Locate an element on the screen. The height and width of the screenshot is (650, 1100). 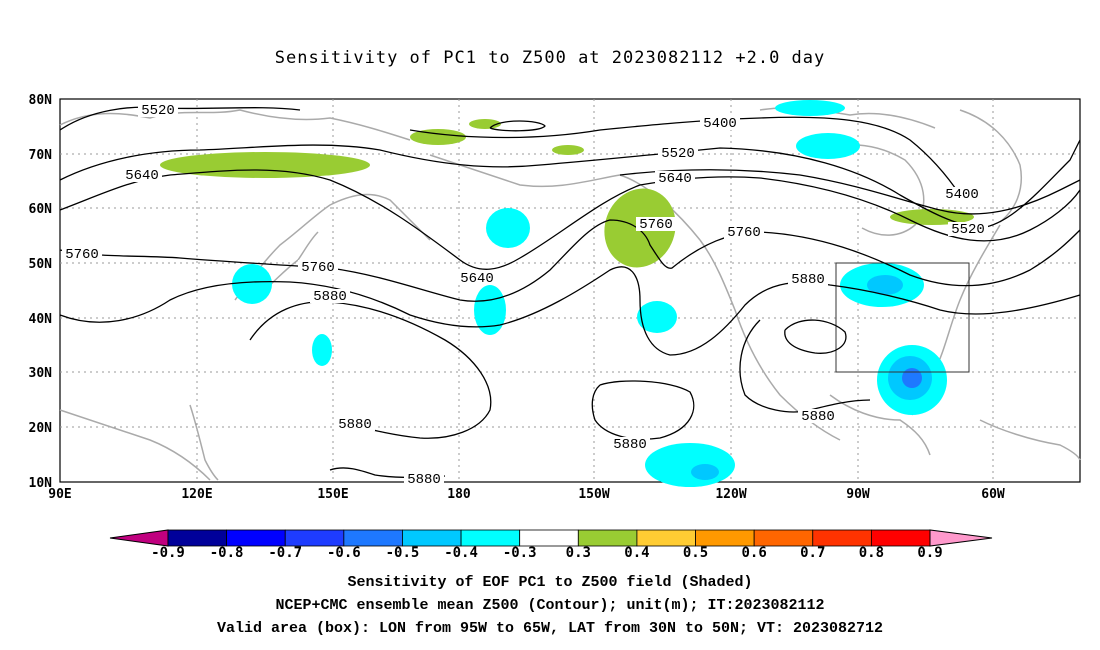
lon-tick: 90W is located at coordinates (858, 494).